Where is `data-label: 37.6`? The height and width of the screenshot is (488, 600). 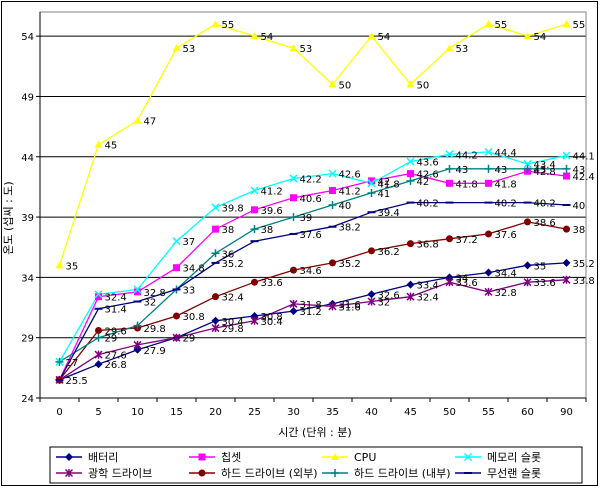 data-label: 37.6 is located at coordinates (506, 235).